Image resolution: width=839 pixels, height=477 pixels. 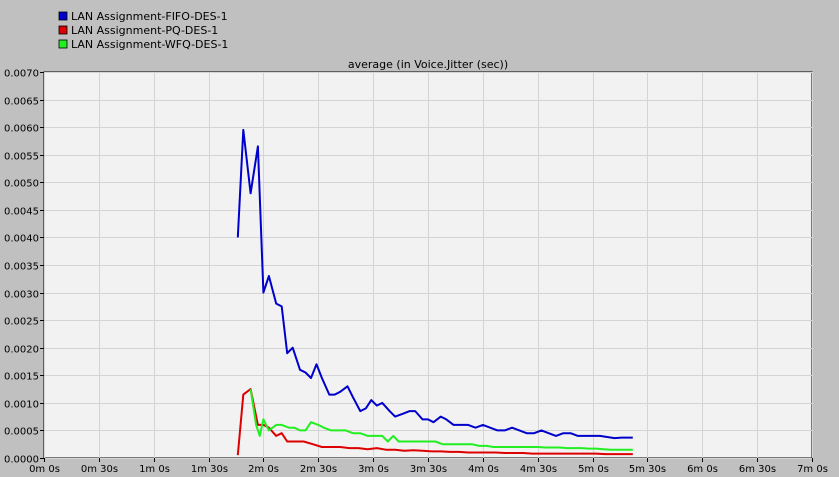 I want to click on x-tick-label: 3m 0s, so click(x=373, y=469).